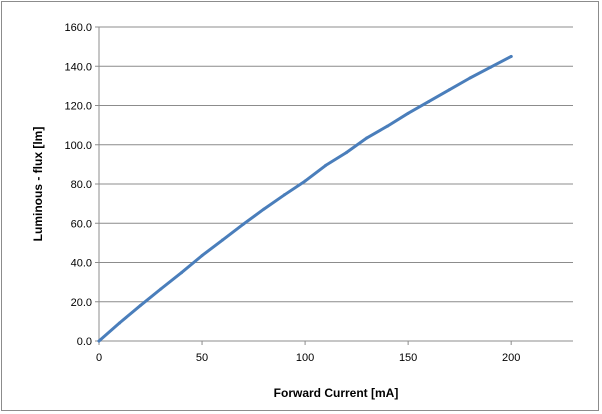 Image resolution: width=602 pixels, height=414 pixels. What do you see at coordinates (336, 393) in the screenshot?
I see `x-axis-title: Forward Current [mA]` at bounding box center [336, 393].